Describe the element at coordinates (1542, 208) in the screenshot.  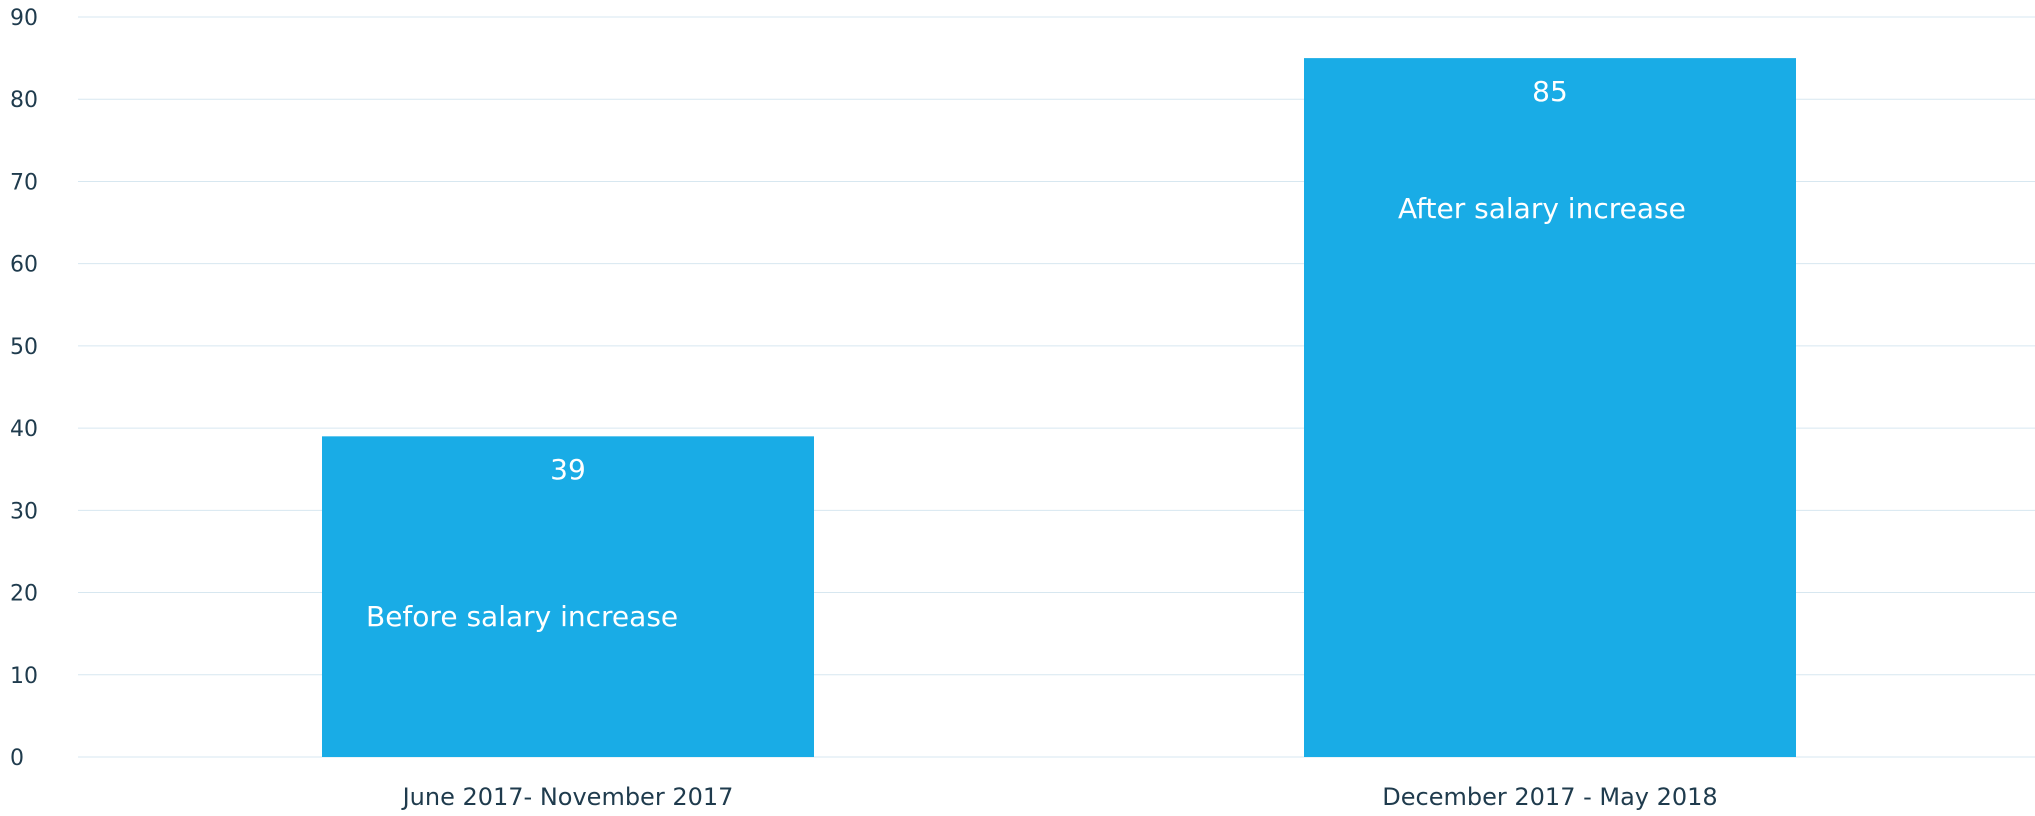
I see `annotation-label-2: After salary increase` at that location.